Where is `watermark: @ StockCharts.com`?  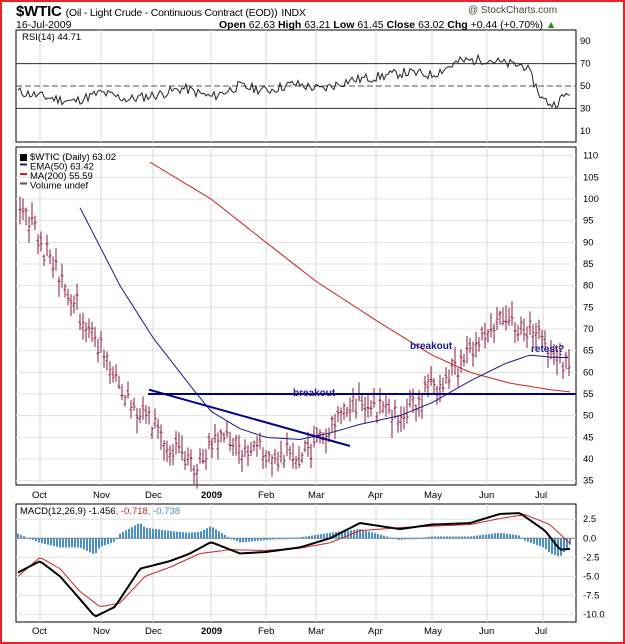
watermark: @ StockCharts.com is located at coordinates (513, 10).